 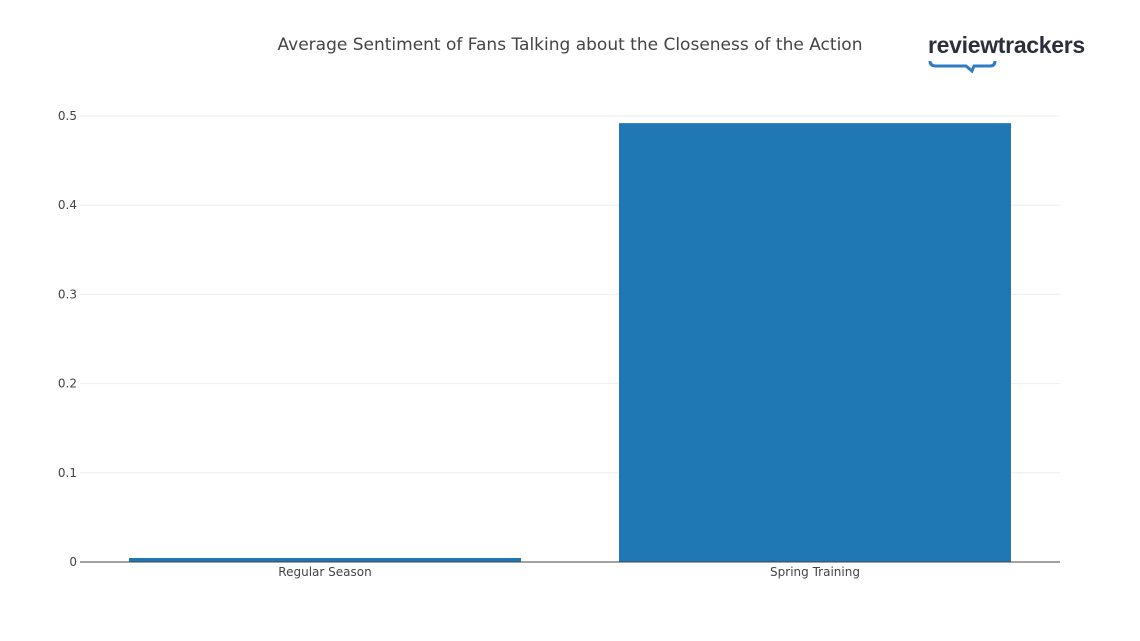 What do you see at coordinates (67, 205) in the screenshot?
I see `y-tick-label: 0.4` at bounding box center [67, 205].